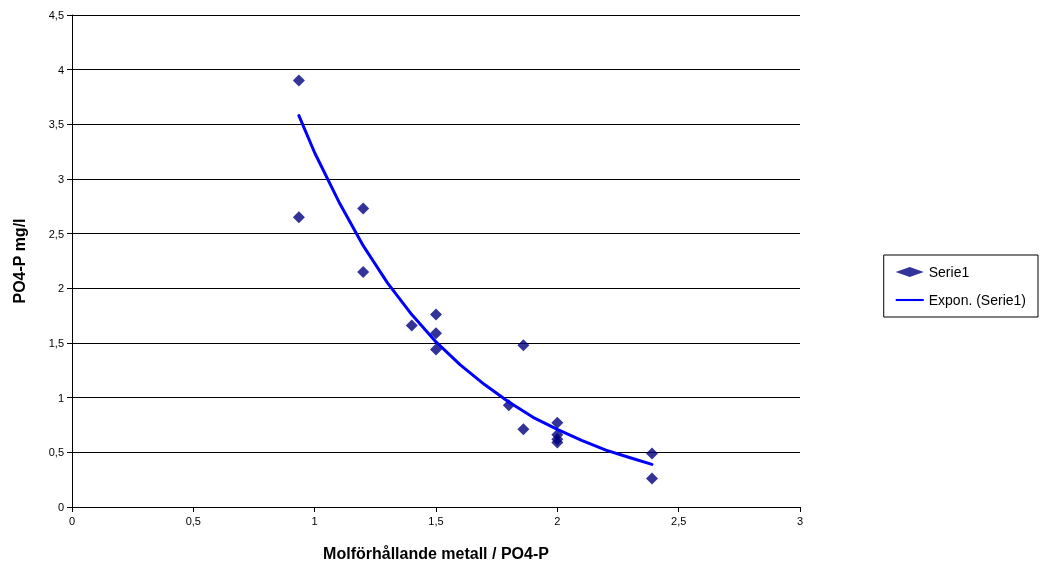 The height and width of the screenshot is (572, 1048). Describe the element at coordinates (800, 520) in the screenshot. I see `x-tick-label: 3` at that location.